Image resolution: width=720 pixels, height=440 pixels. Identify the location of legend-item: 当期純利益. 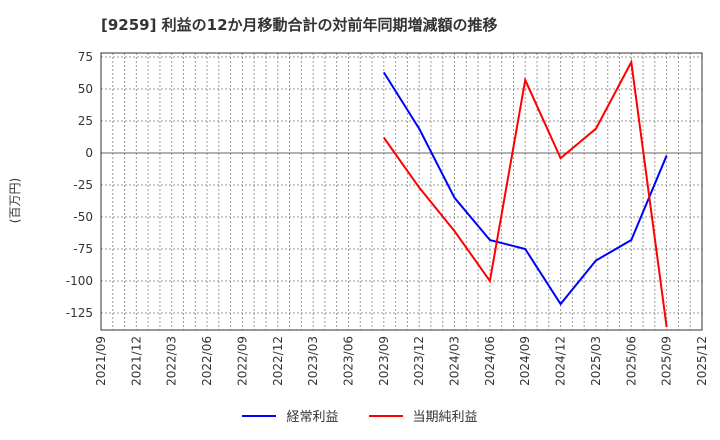
(423, 415).